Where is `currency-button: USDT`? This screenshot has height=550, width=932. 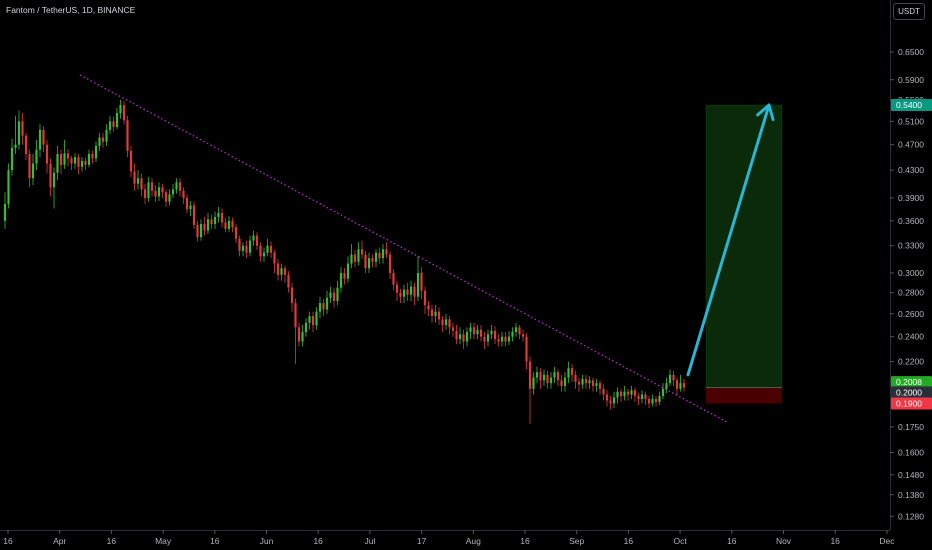 currency-button: USDT is located at coordinates (909, 11).